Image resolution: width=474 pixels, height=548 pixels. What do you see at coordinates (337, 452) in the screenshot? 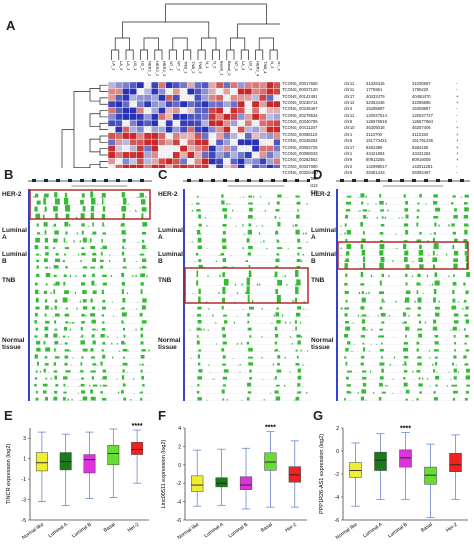
I see `y-tick-label: 0` at bounding box center [337, 452].